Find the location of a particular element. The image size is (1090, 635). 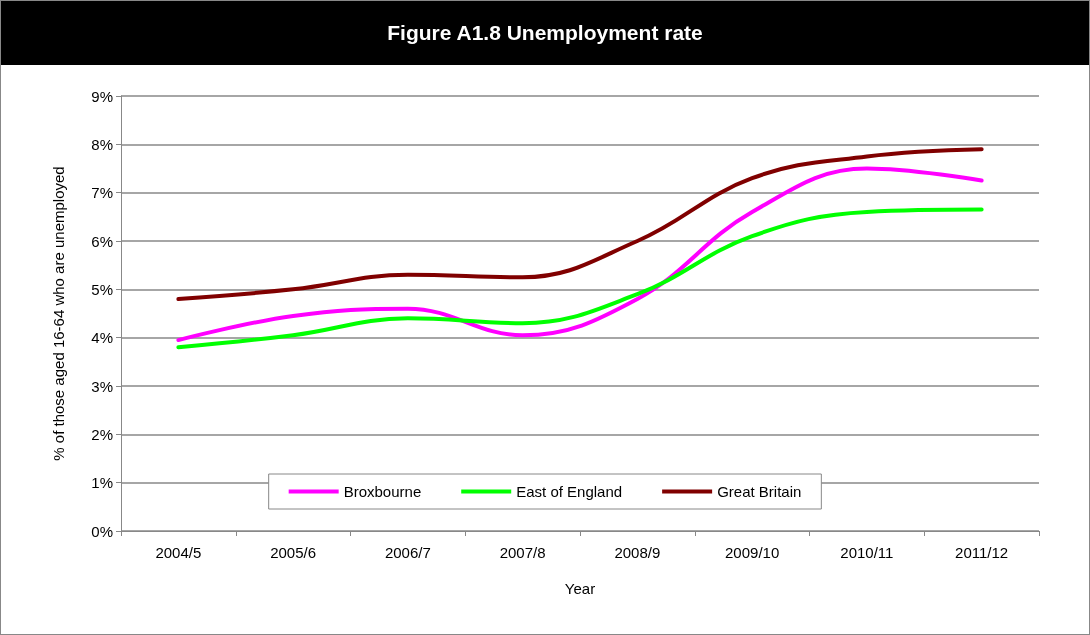

y-tick-label: 2% is located at coordinates (102, 434).